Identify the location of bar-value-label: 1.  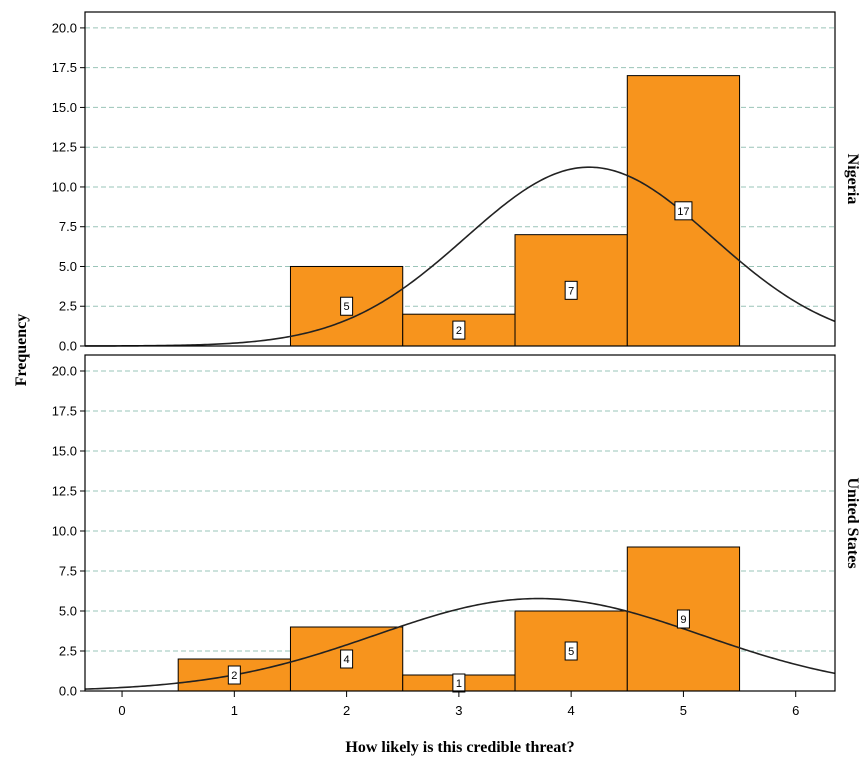
(459, 683).